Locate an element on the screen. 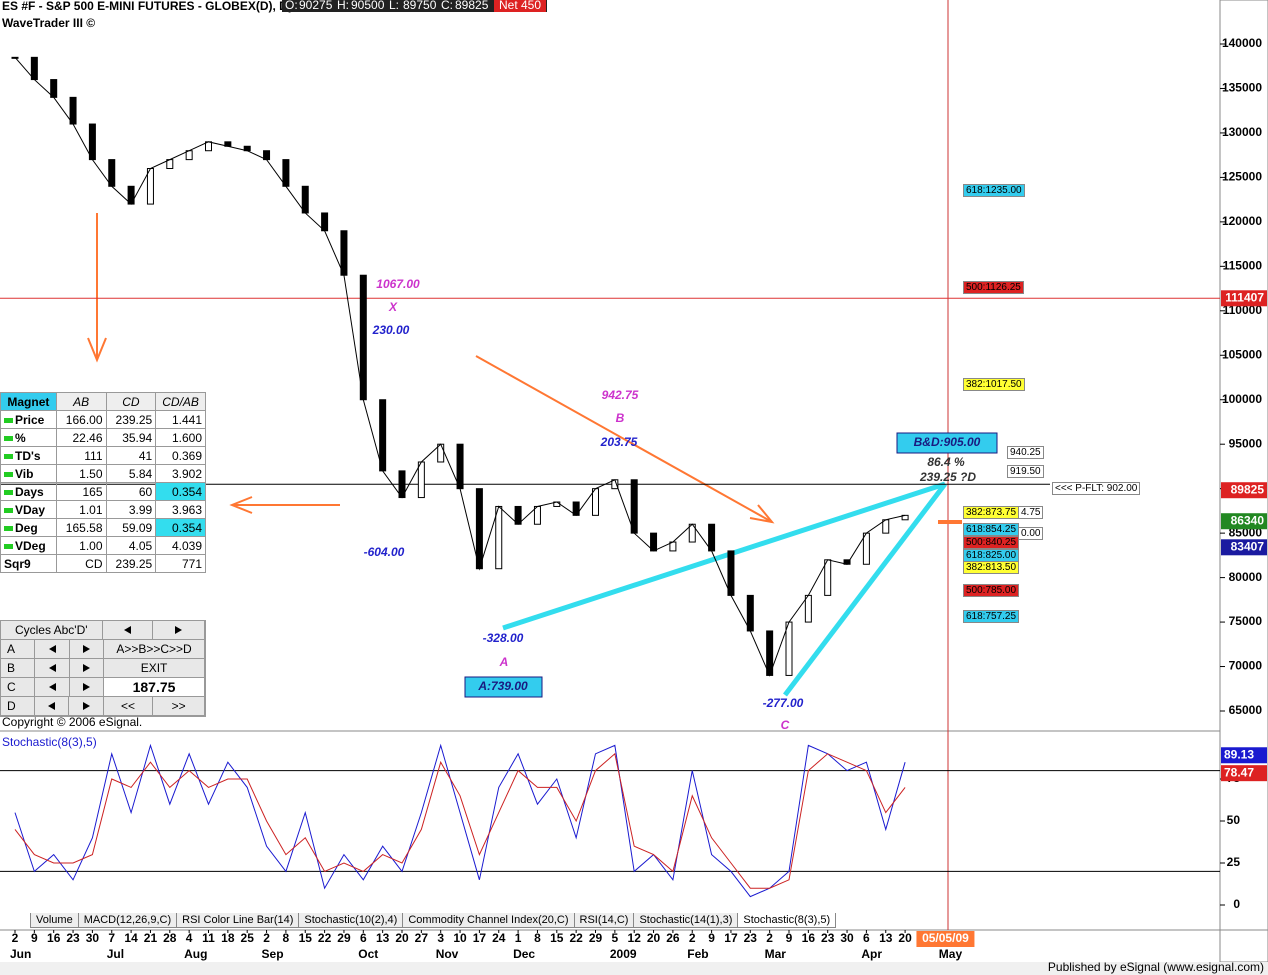  cell: 1.600 is located at coordinates (180, 437).